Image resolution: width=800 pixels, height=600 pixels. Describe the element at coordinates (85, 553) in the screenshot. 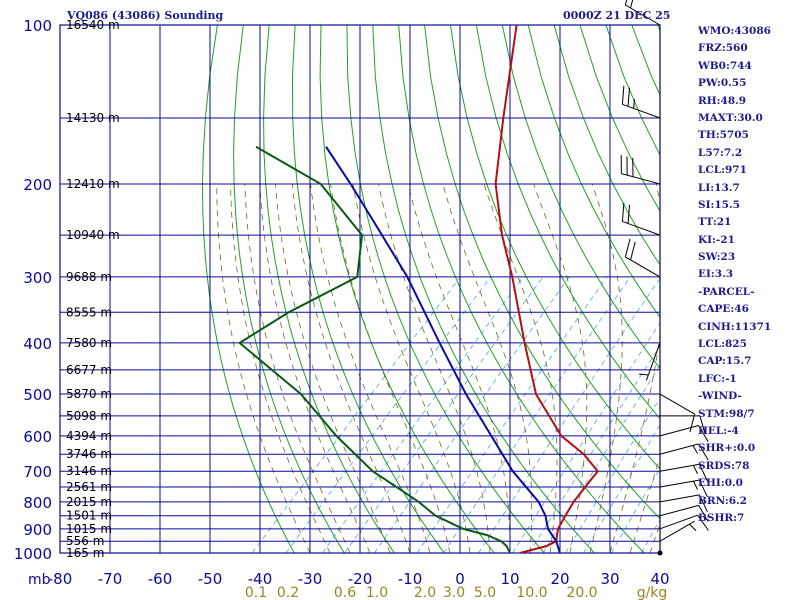

I see `height-label: 165 m` at that location.